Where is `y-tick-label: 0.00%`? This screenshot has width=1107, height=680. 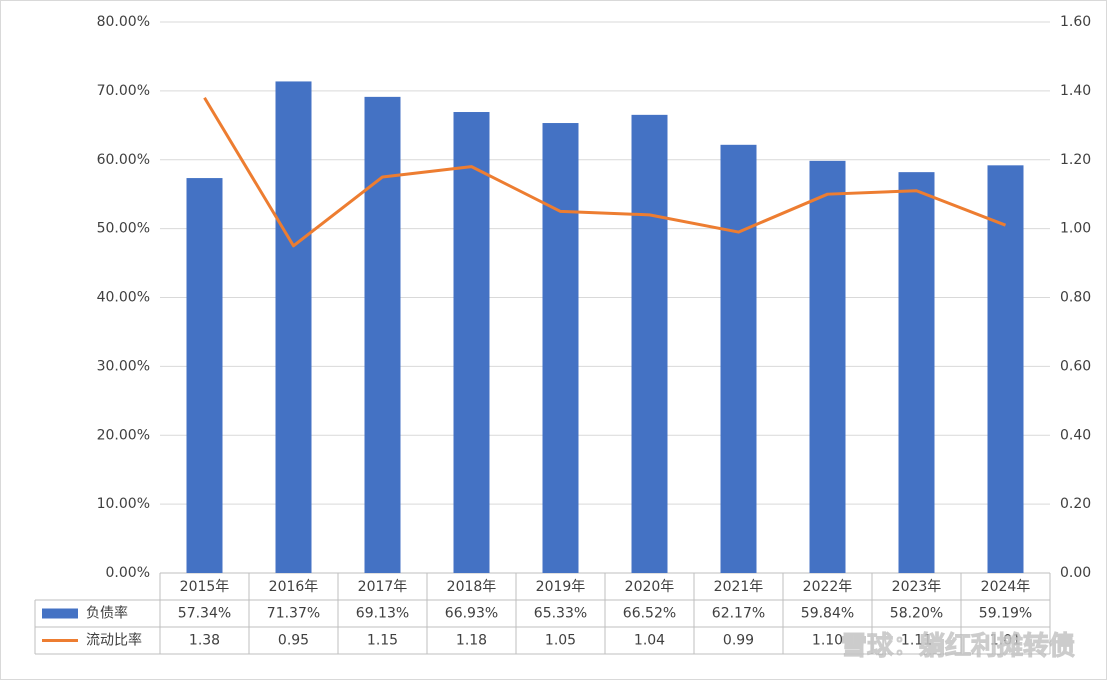
y-tick-label: 0.00% is located at coordinates (128, 573).